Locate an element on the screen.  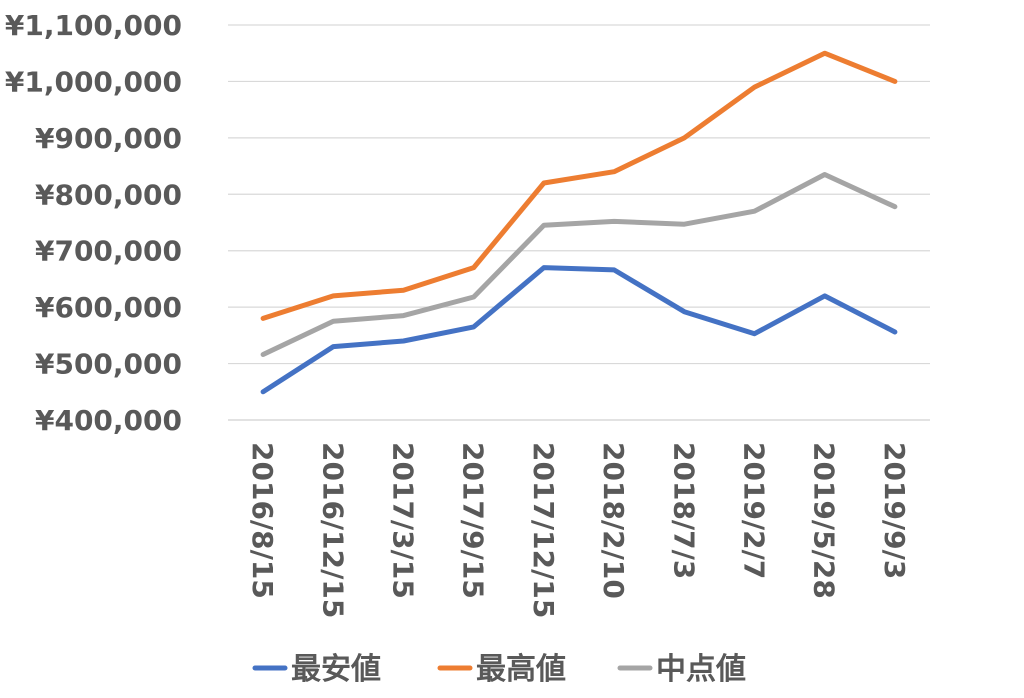
x-tick-label: 2017/9/15 is located at coordinates (473, 520).